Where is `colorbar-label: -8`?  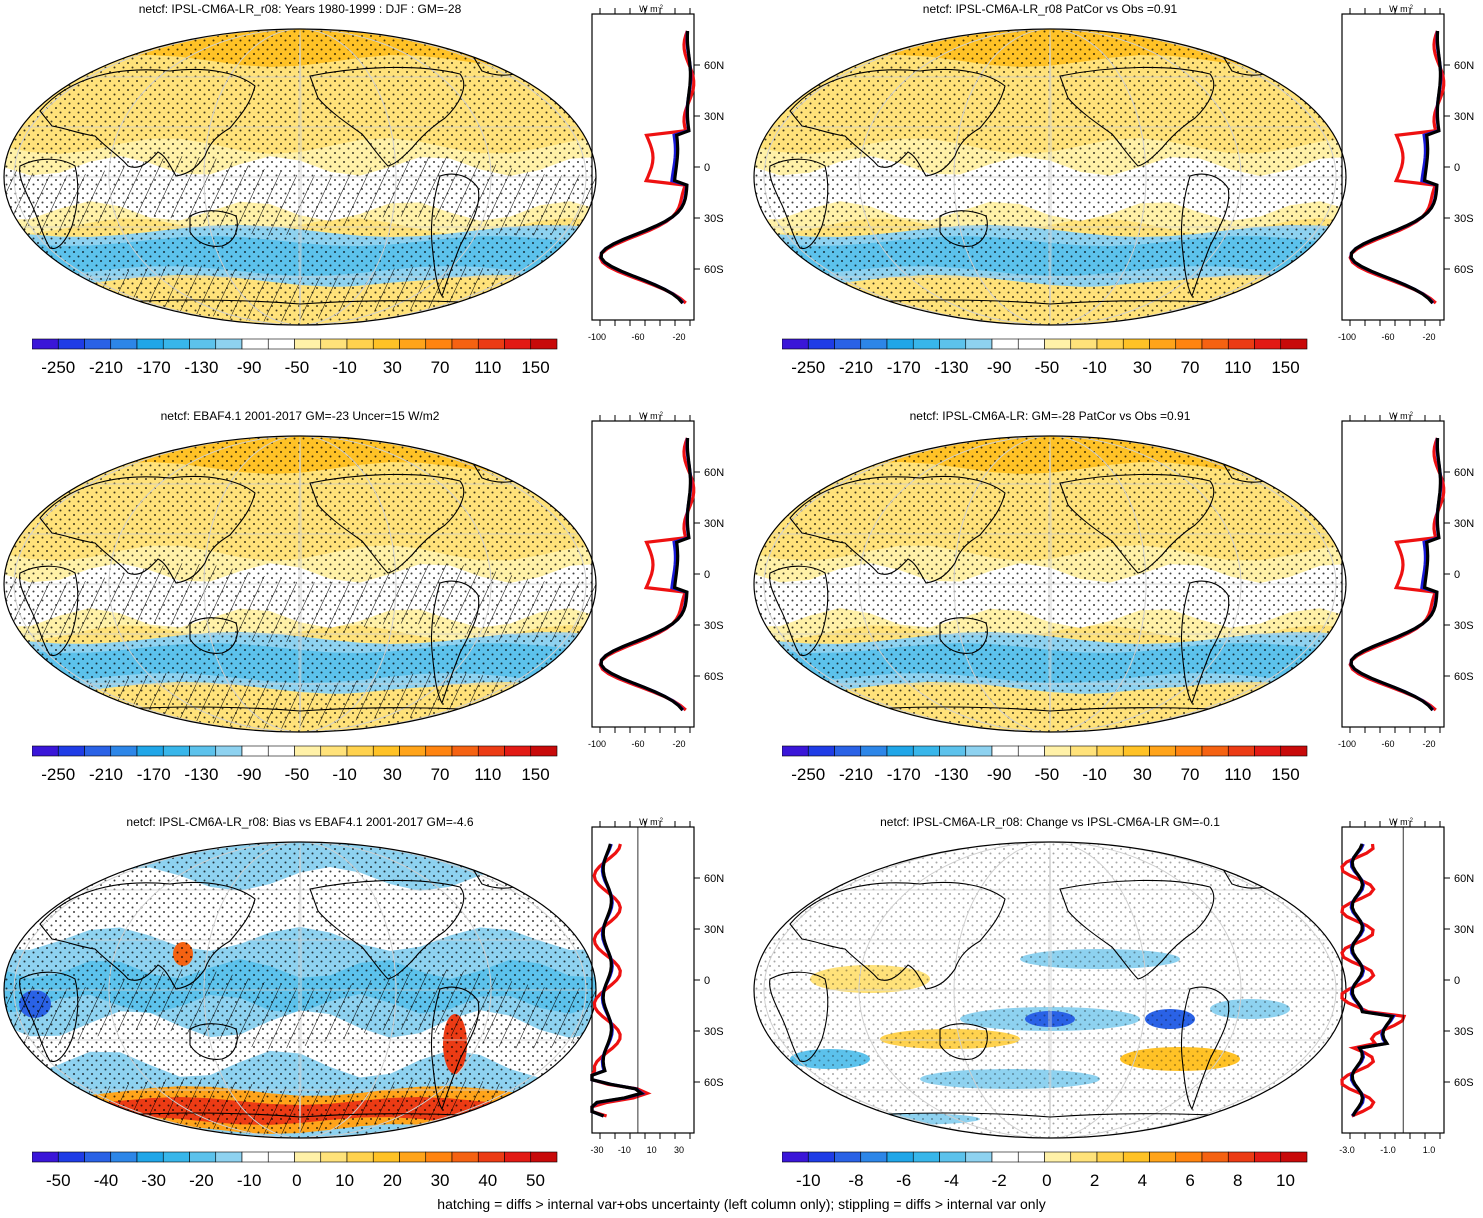
colorbar-label: -8 is located at coordinates (855, 1180).